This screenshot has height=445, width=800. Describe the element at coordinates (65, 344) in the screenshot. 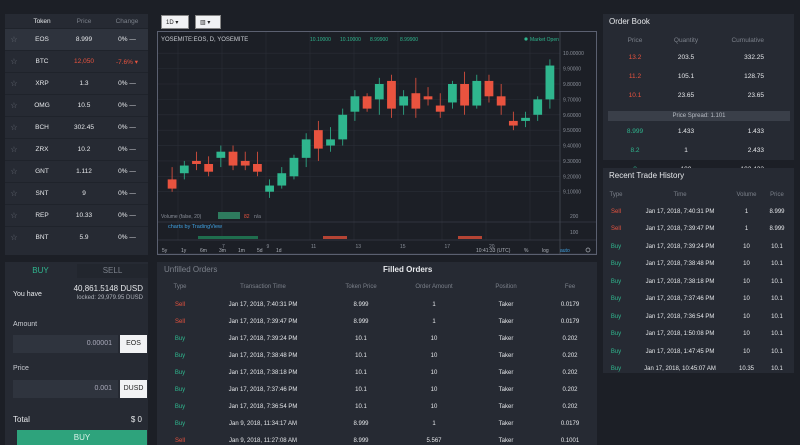

I see `amount-input: 0.00001` at that location.